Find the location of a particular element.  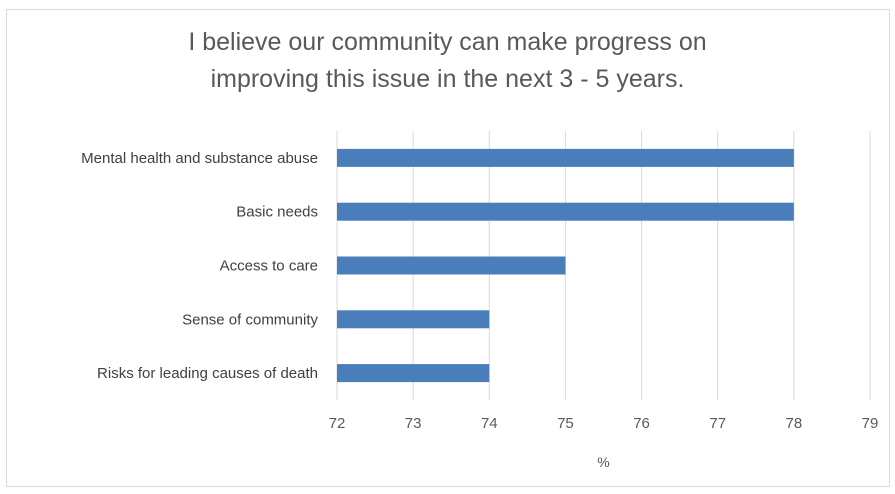

x-tick-label: 75 is located at coordinates (565, 423).